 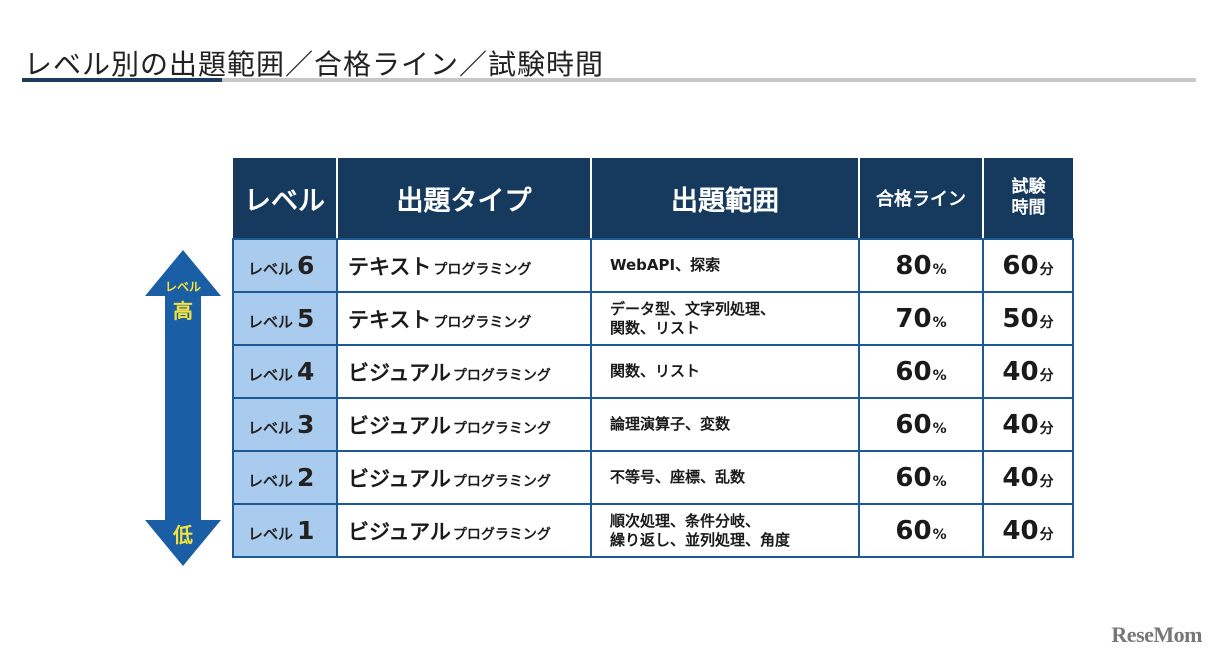 I want to click on pass-value: 70, so click(x=913, y=318).